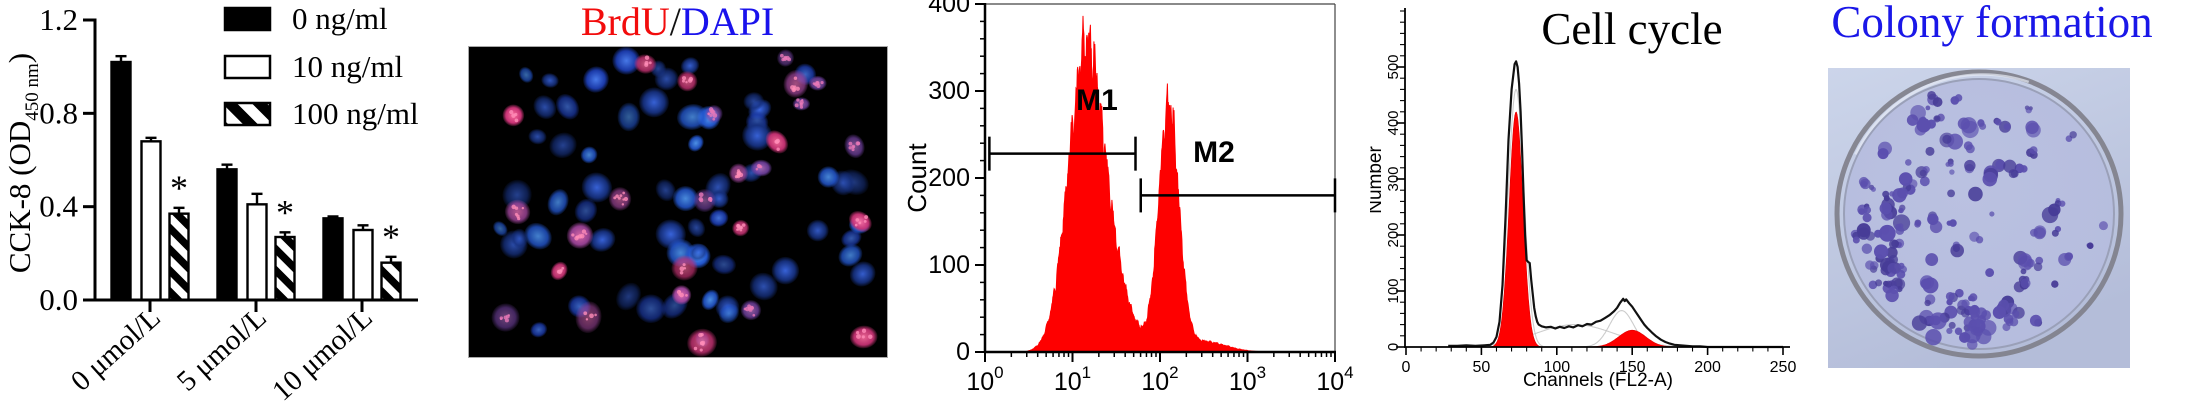 The width and height of the screenshot is (2194, 412). I want to click on channels-axis-label: Channels (FL2-A), so click(1598, 380).